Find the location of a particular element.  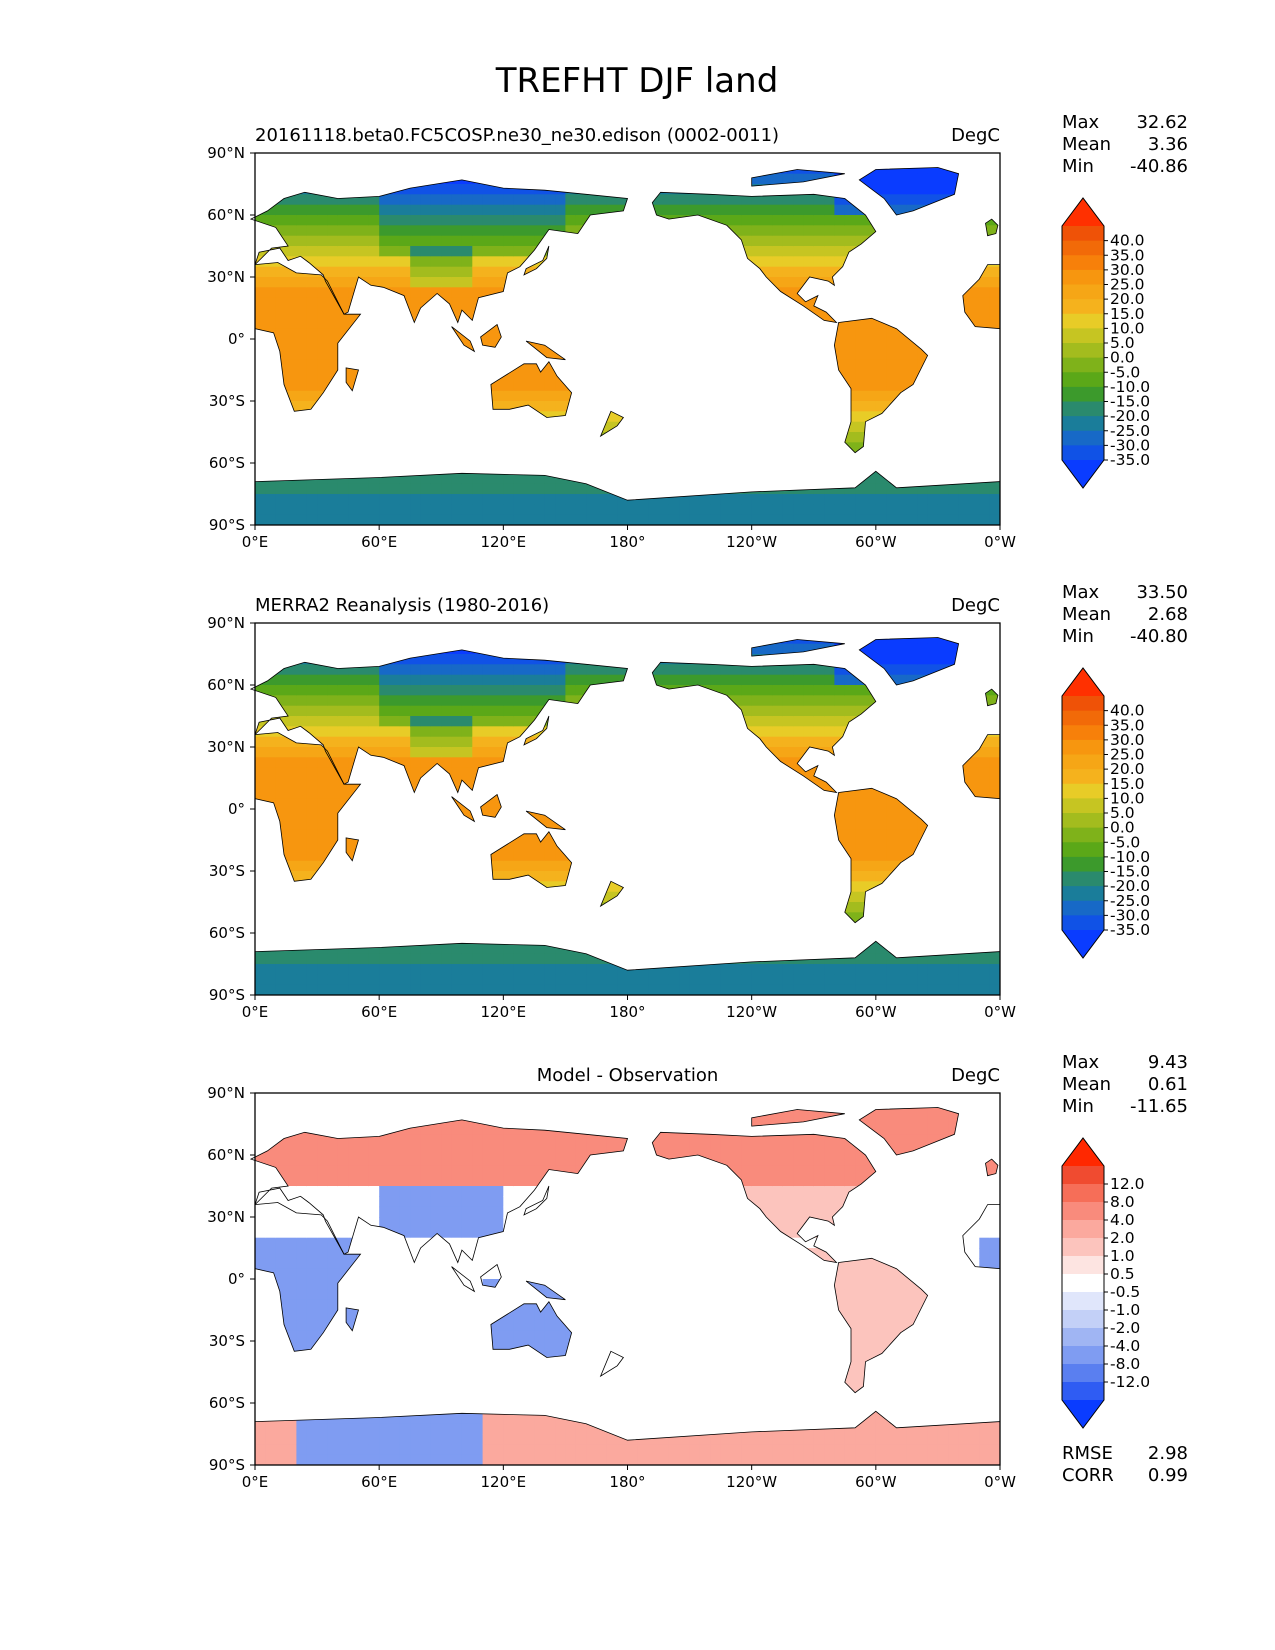

colorbar-label: -4.0 is located at coordinates (1125, 1346).